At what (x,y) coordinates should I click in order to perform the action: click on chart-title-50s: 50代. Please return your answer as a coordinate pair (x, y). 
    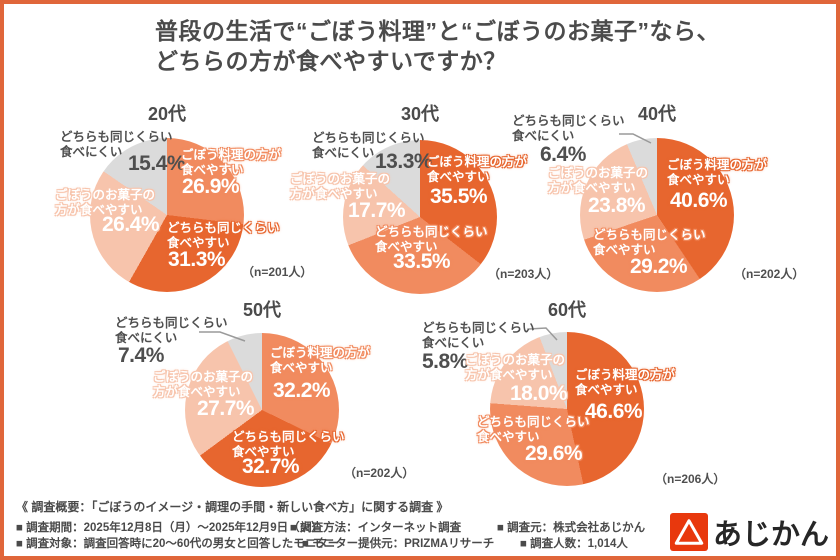
    Looking at the image, I should click on (262, 310).